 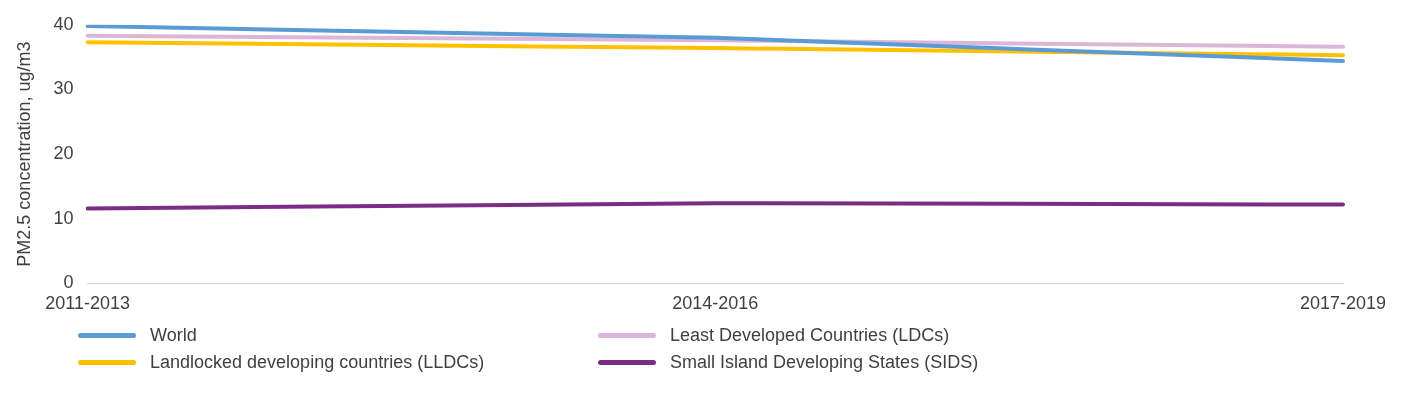 What do you see at coordinates (63, 153) in the screenshot?
I see `y-tick-label: 20` at bounding box center [63, 153].